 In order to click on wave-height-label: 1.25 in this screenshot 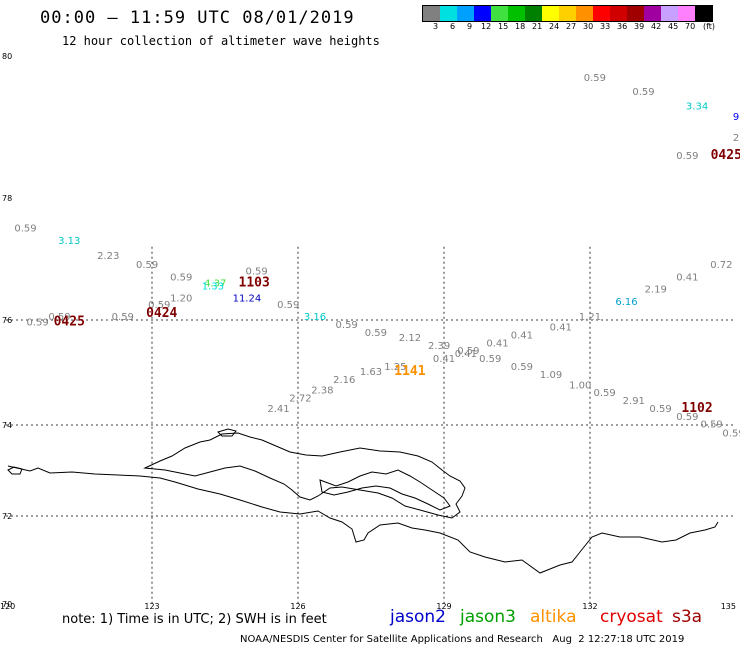, I will do `click(395, 367)`.